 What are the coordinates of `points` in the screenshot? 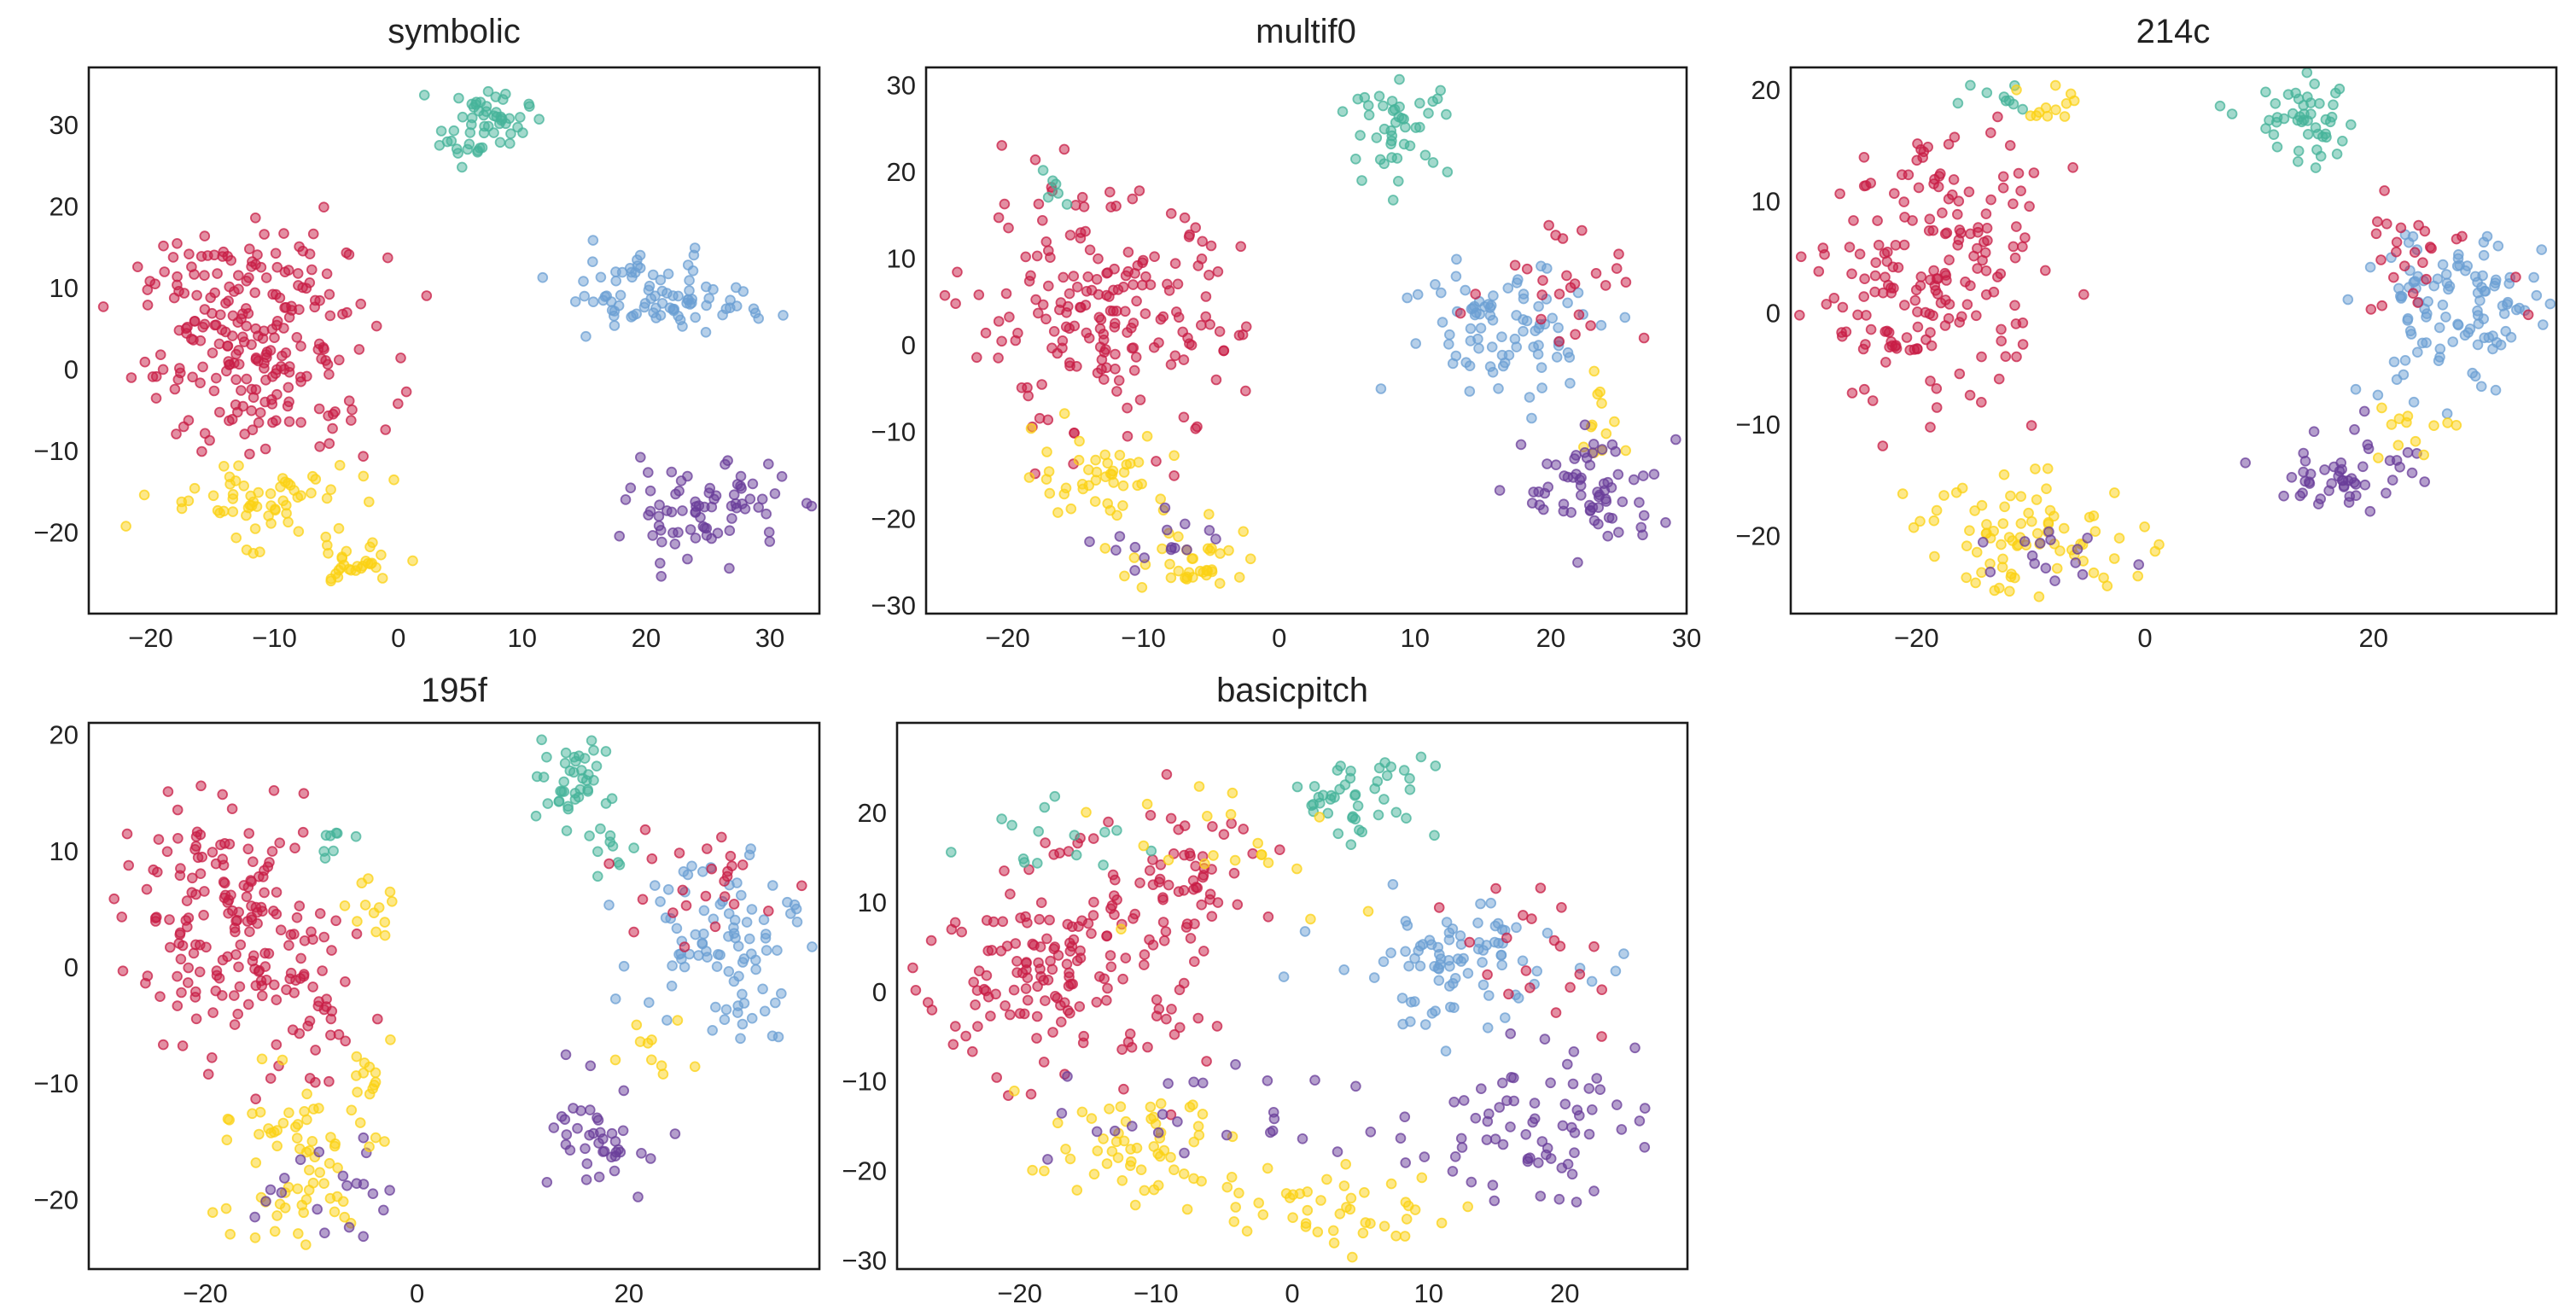 It's located at (1310, 333).